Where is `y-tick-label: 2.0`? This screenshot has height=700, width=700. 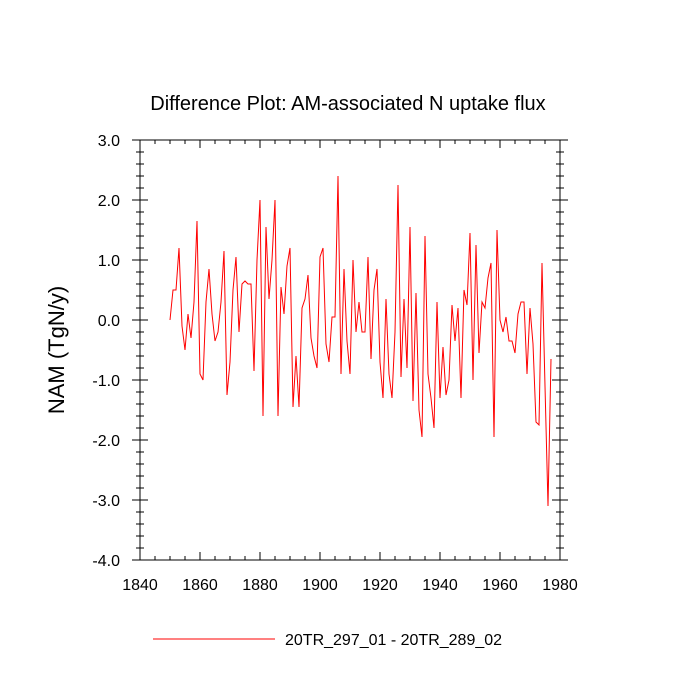
y-tick-label: 2.0 is located at coordinates (109, 201).